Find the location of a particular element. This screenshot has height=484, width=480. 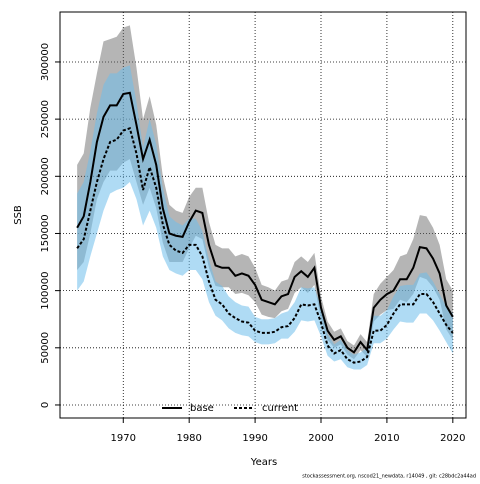

x-tick-label: 2020 is located at coordinates (452, 438).